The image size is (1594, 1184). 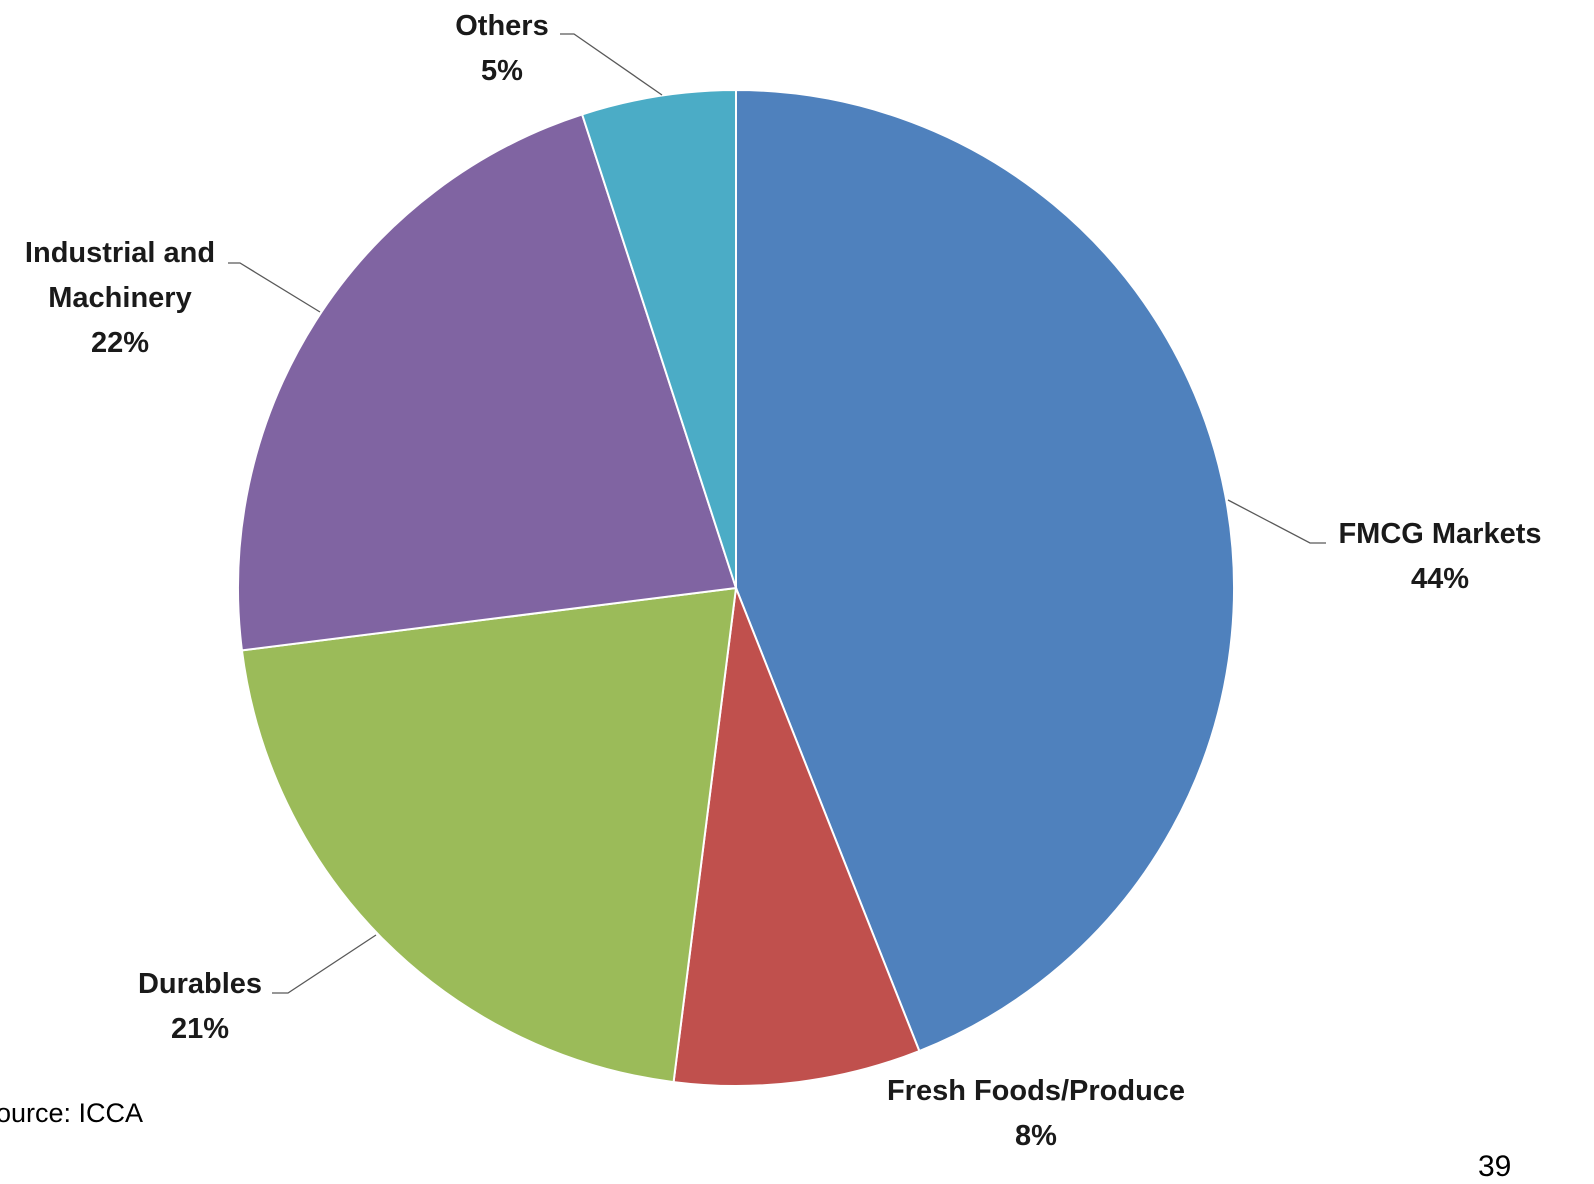 What do you see at coordinates (1036, 1136) in the screenshot?
I see `slice-percent: 8%` at bounding box center [1036, 1136].